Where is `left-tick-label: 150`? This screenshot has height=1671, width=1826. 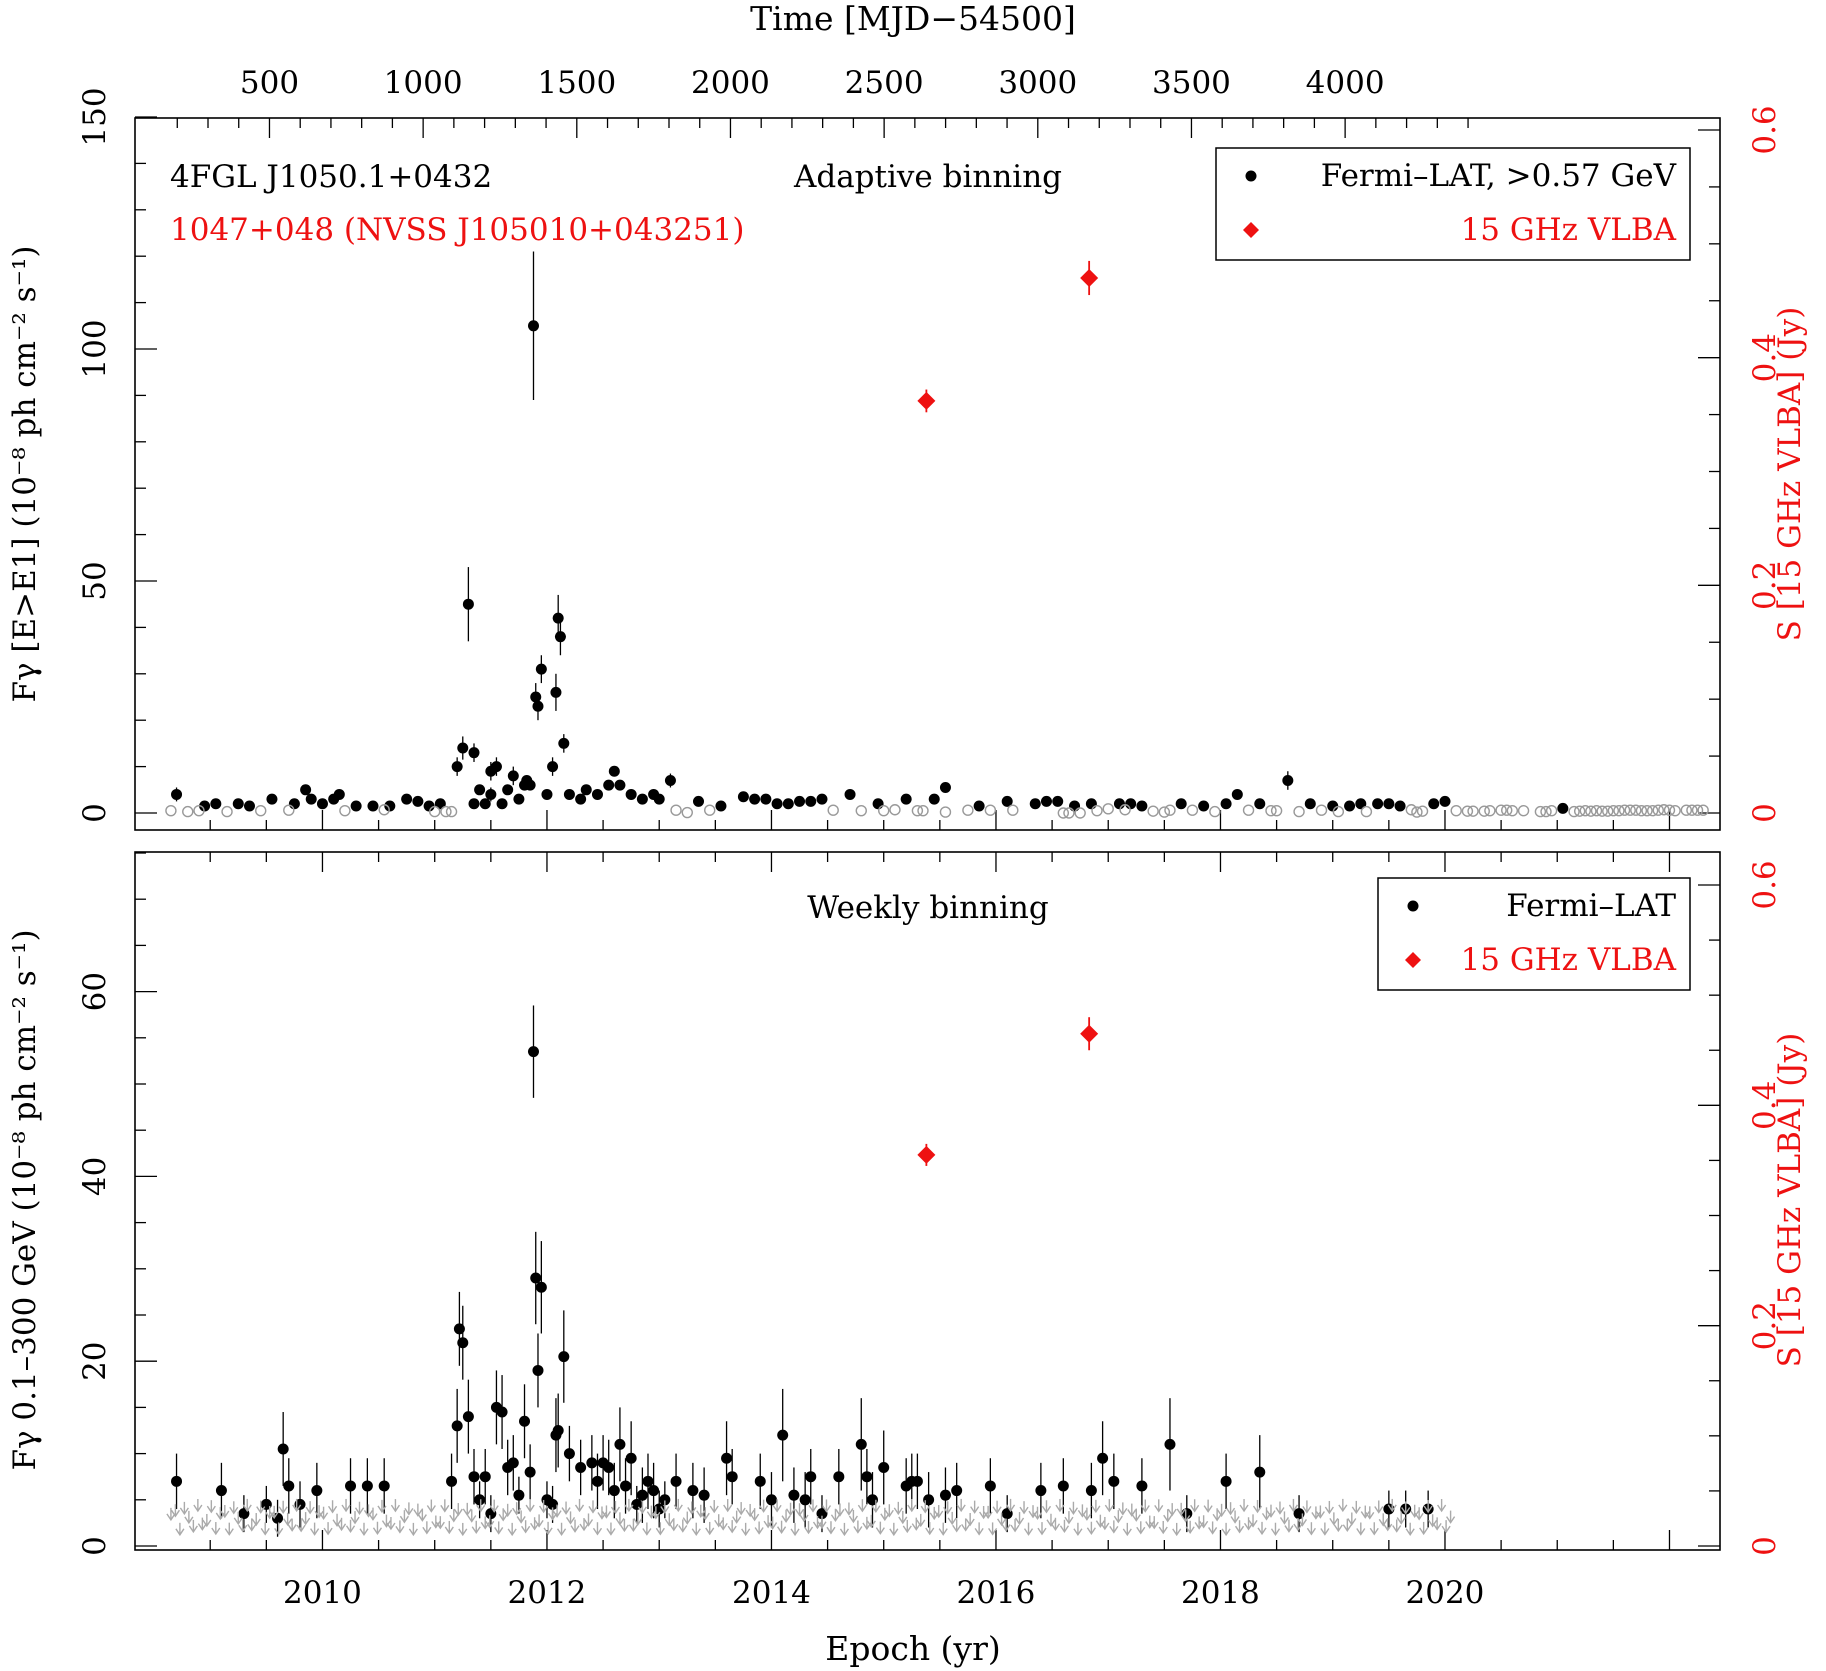
left-tick-label: 150 is located at coordinates (95, 116).